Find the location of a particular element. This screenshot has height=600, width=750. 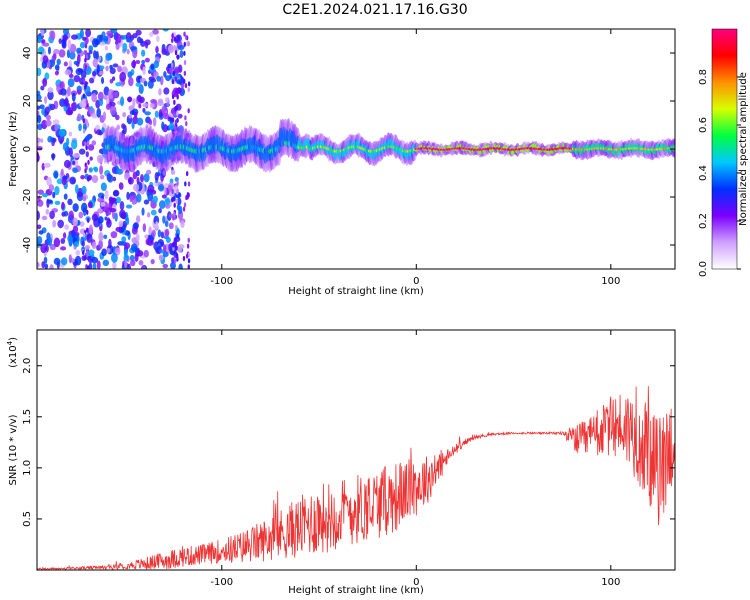

spectrogram-x-label: Height of straight line (km) is located at coordinates (356, 291).